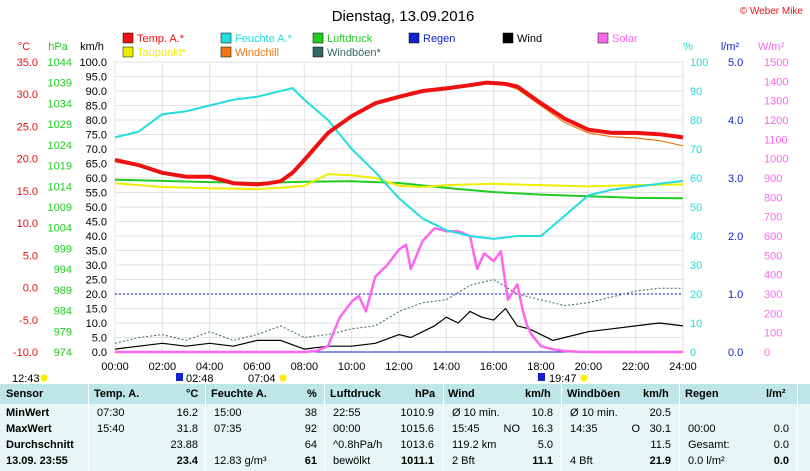 Image resolution: width=810 pixels, height=471 pixels. Describe the element at coordinates (461, 394) in the screenshot. I see `header-wind: Wind` at that location.